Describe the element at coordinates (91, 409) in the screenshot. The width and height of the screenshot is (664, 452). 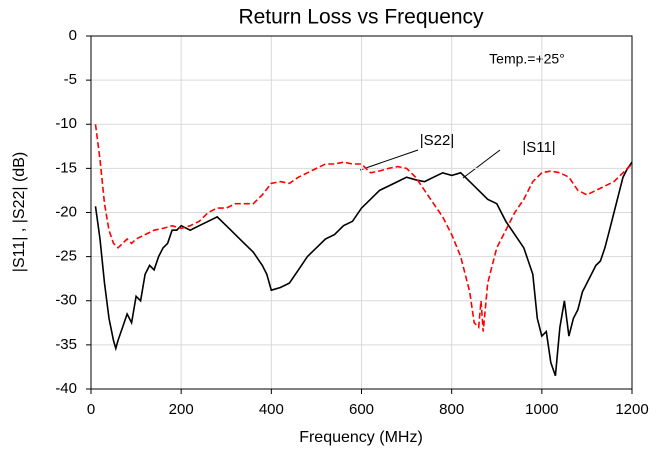
I see `x-tick-label: 0` at that location.